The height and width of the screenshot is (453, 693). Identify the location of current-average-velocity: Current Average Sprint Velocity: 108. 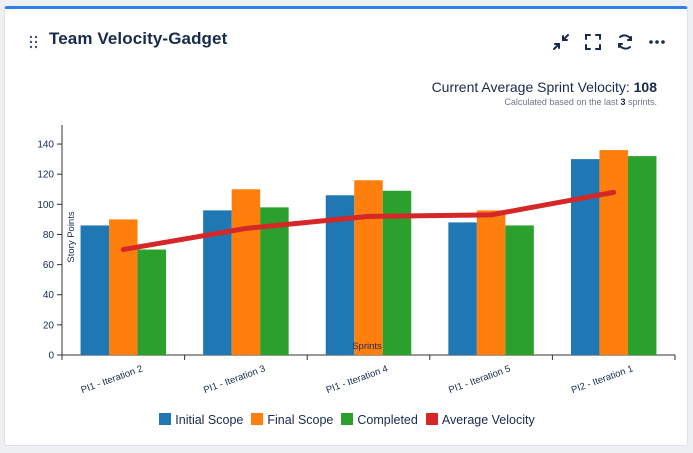
(544, 87).